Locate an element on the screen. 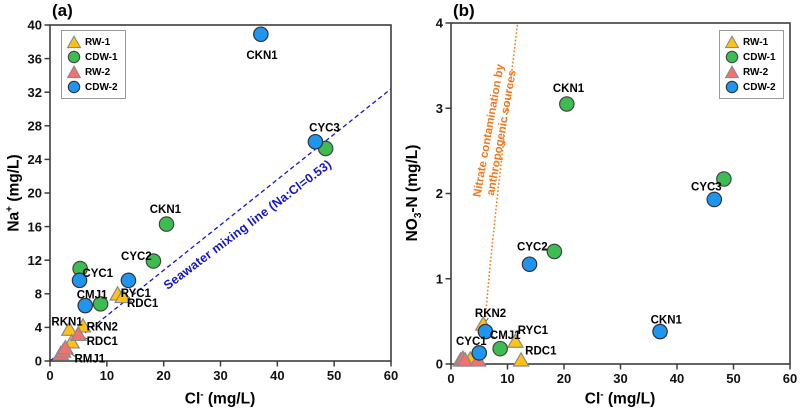  y-tick-label-b: 2 is located at coordinates (439, 193).